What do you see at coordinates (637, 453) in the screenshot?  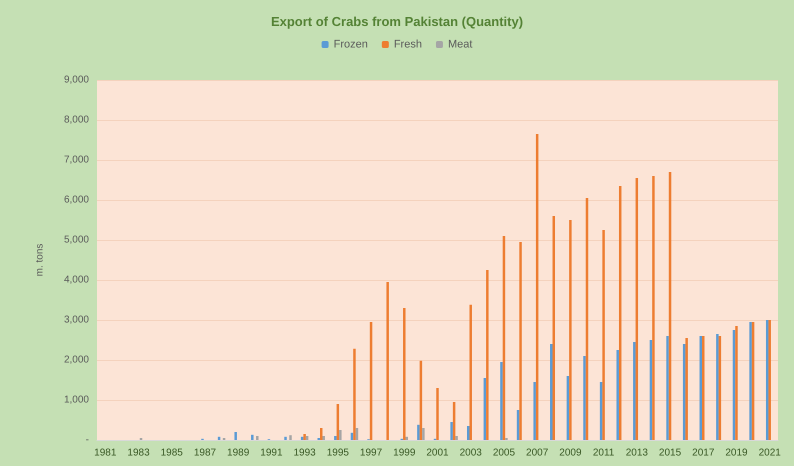 I see `x-tick-label: 2013` at bounding box center [637, 453].